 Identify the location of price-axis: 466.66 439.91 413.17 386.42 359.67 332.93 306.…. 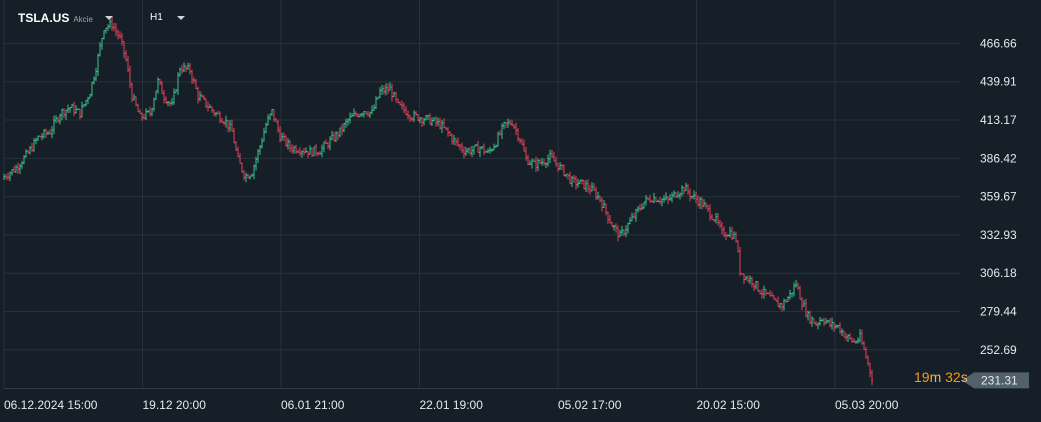
(998, 196).